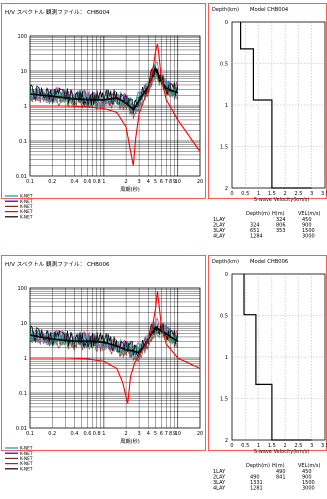  Describe the element at coordinates (269, 10) in the screenshot. I see `profile-title: Model CHB004` at that location.